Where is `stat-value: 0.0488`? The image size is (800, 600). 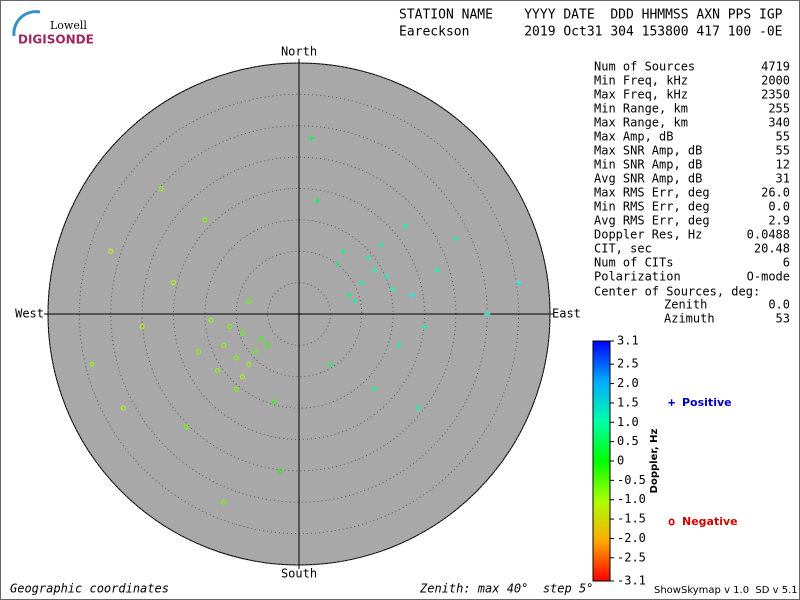
stat-value: 0.0488 is located at coordinates (768, 235).